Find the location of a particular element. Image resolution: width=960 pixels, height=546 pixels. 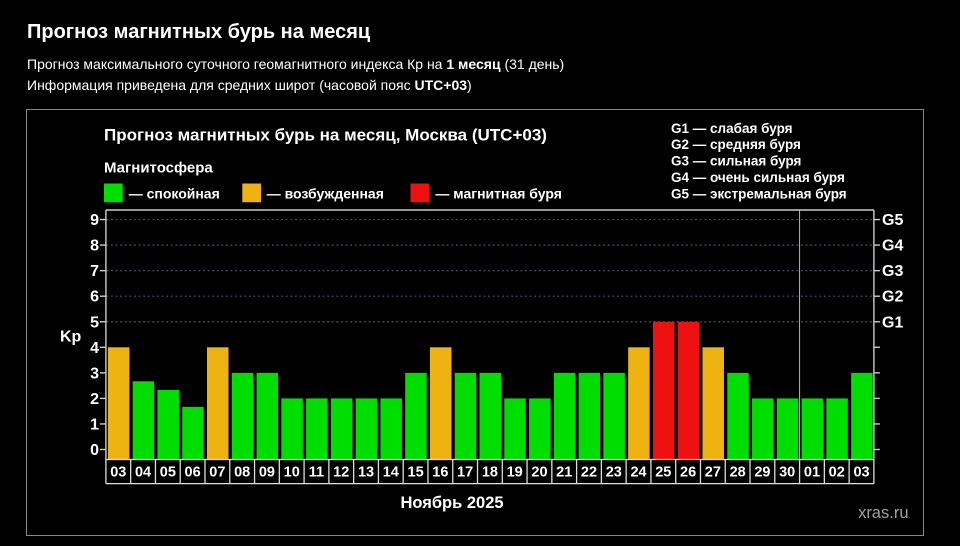

svg-text: Ноябрь 2025 is located at coordinates (451, 503).